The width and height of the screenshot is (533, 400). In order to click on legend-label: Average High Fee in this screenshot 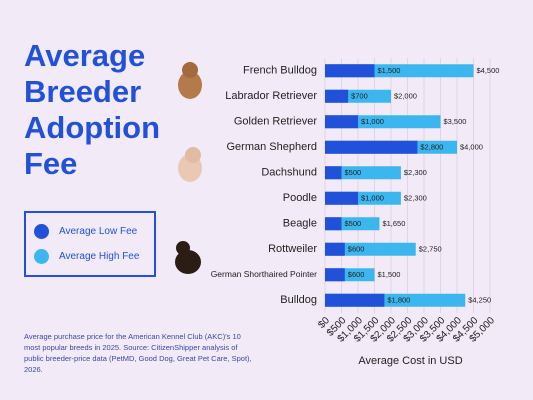, I will do `click(99, 256)`.